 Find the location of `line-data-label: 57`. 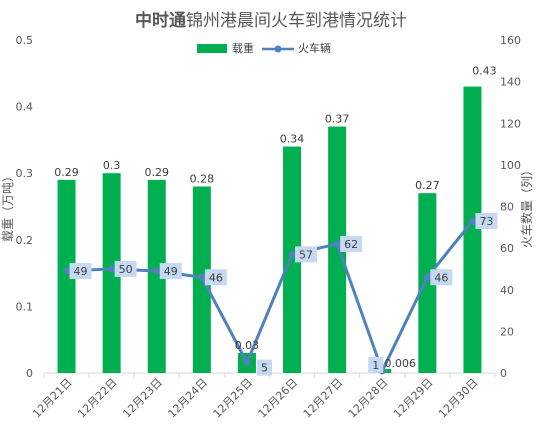

line-data-label: 57 is located at coordinates (306, 254).